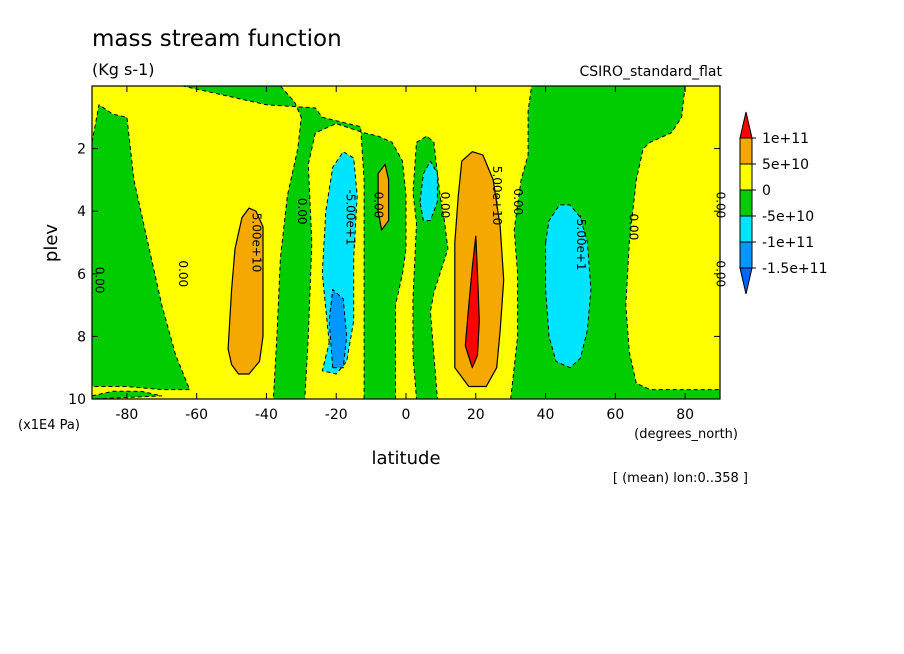  What do you see at coordinates (379, 205) in the screenshot?
I see `contour-label-5: 0.00` at bounding box center [379, 205].